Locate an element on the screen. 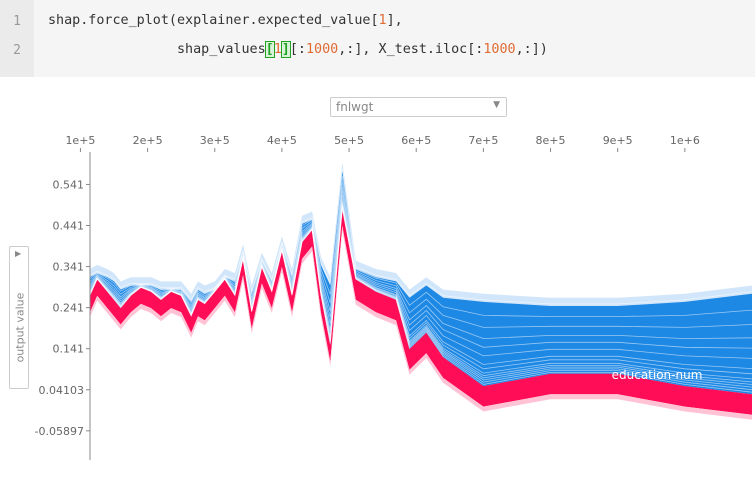  y-tick-label: 0.141 is located at coordinates (69, 349).